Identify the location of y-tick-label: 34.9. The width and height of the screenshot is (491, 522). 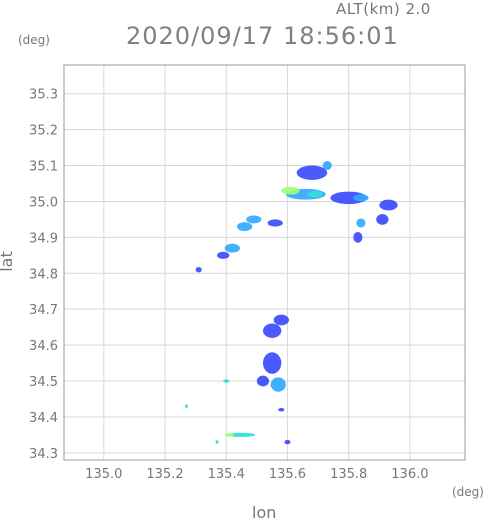
(43, 238).